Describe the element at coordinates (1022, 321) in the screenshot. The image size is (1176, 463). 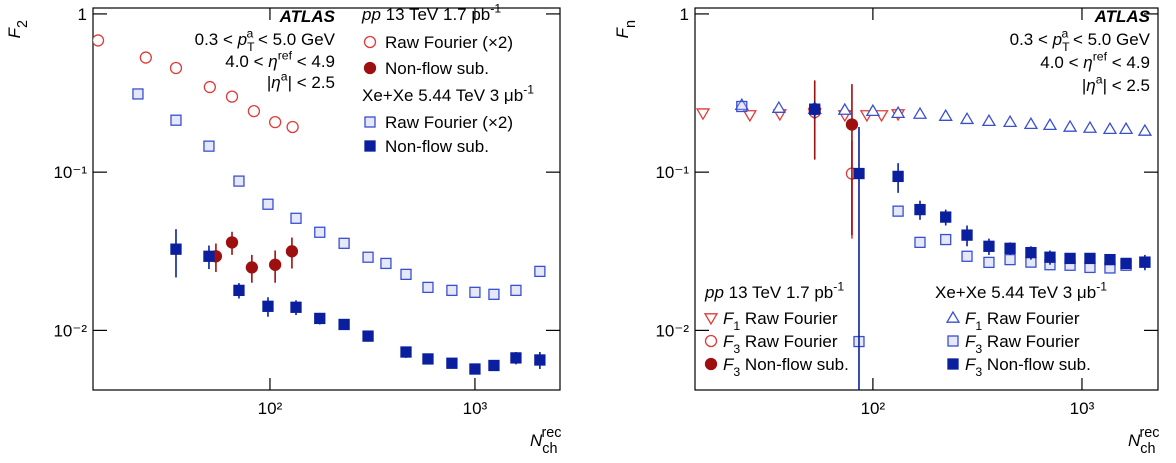
I see `legend-label: F1 Raw Fourier` at that location.